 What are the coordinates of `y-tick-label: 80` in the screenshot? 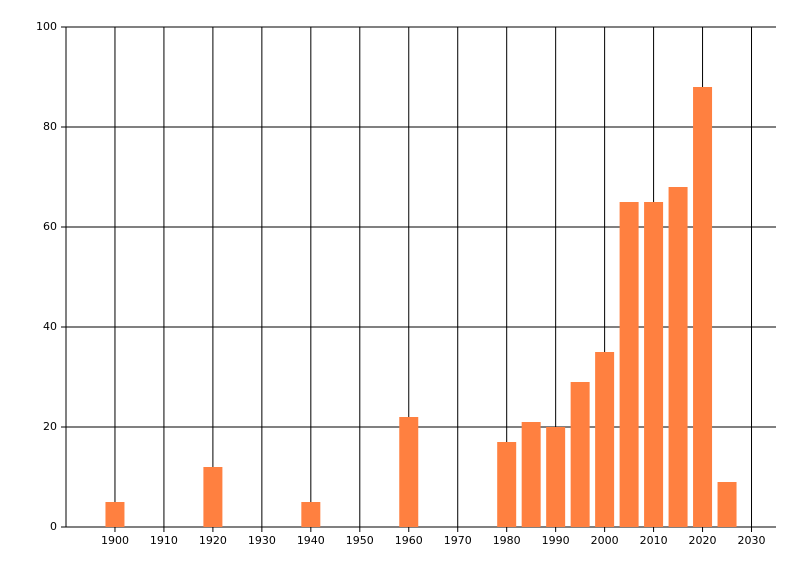 It's located at (50, 126).